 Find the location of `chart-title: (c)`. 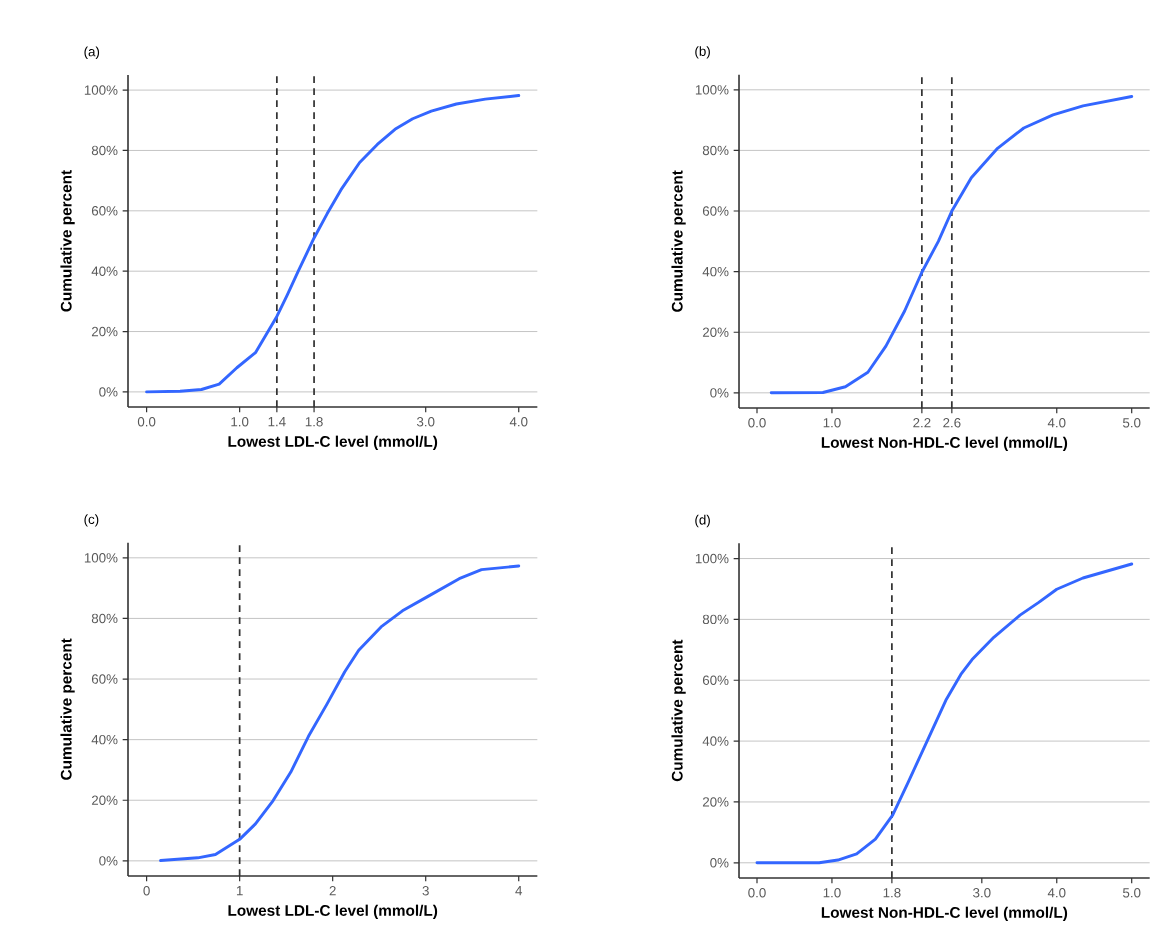

chart-title: (c) is located at coordinates (91, 520).